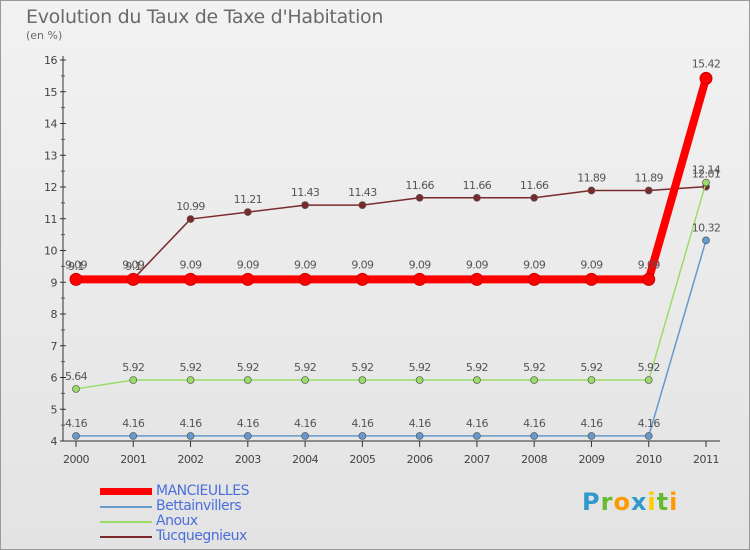  I want to click on legend-label: Anoux, so click(177, 521).